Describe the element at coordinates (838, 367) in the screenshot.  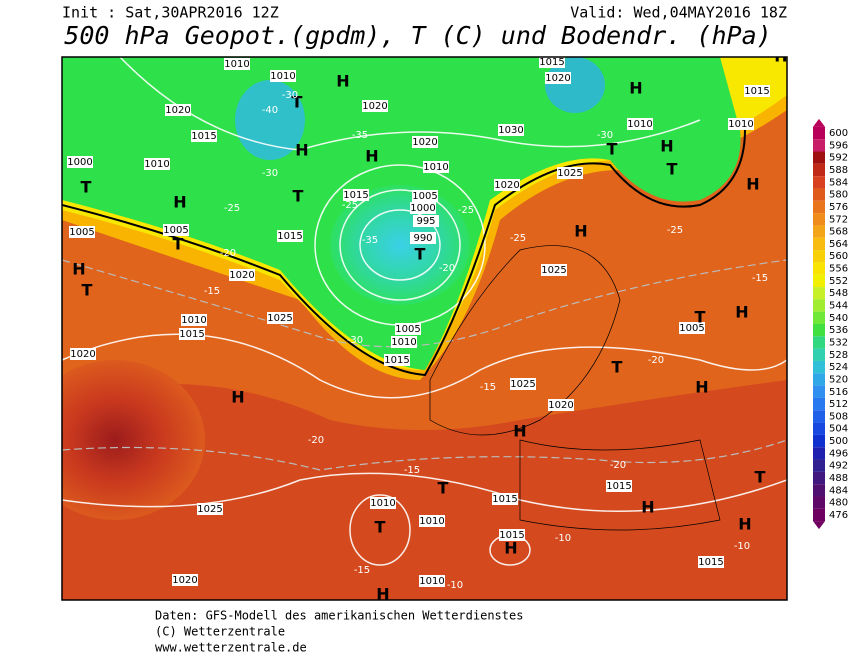
I see `colorbar-label: 524` at that location.